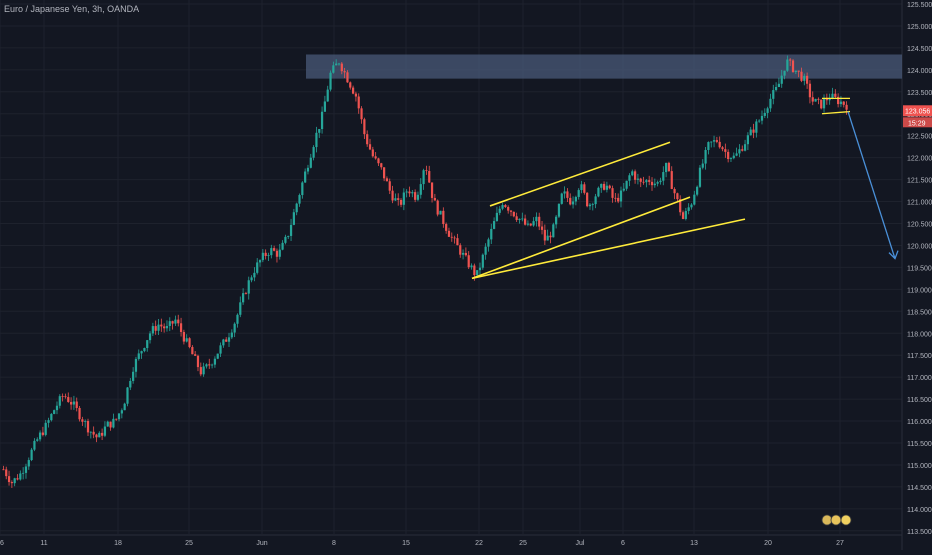 Image resolution: width=932 pixels, height=555 pixels. Describe the element at coordinates (919, 268) in the screenshot. I see `y-tick-label: 119.500` at that location.